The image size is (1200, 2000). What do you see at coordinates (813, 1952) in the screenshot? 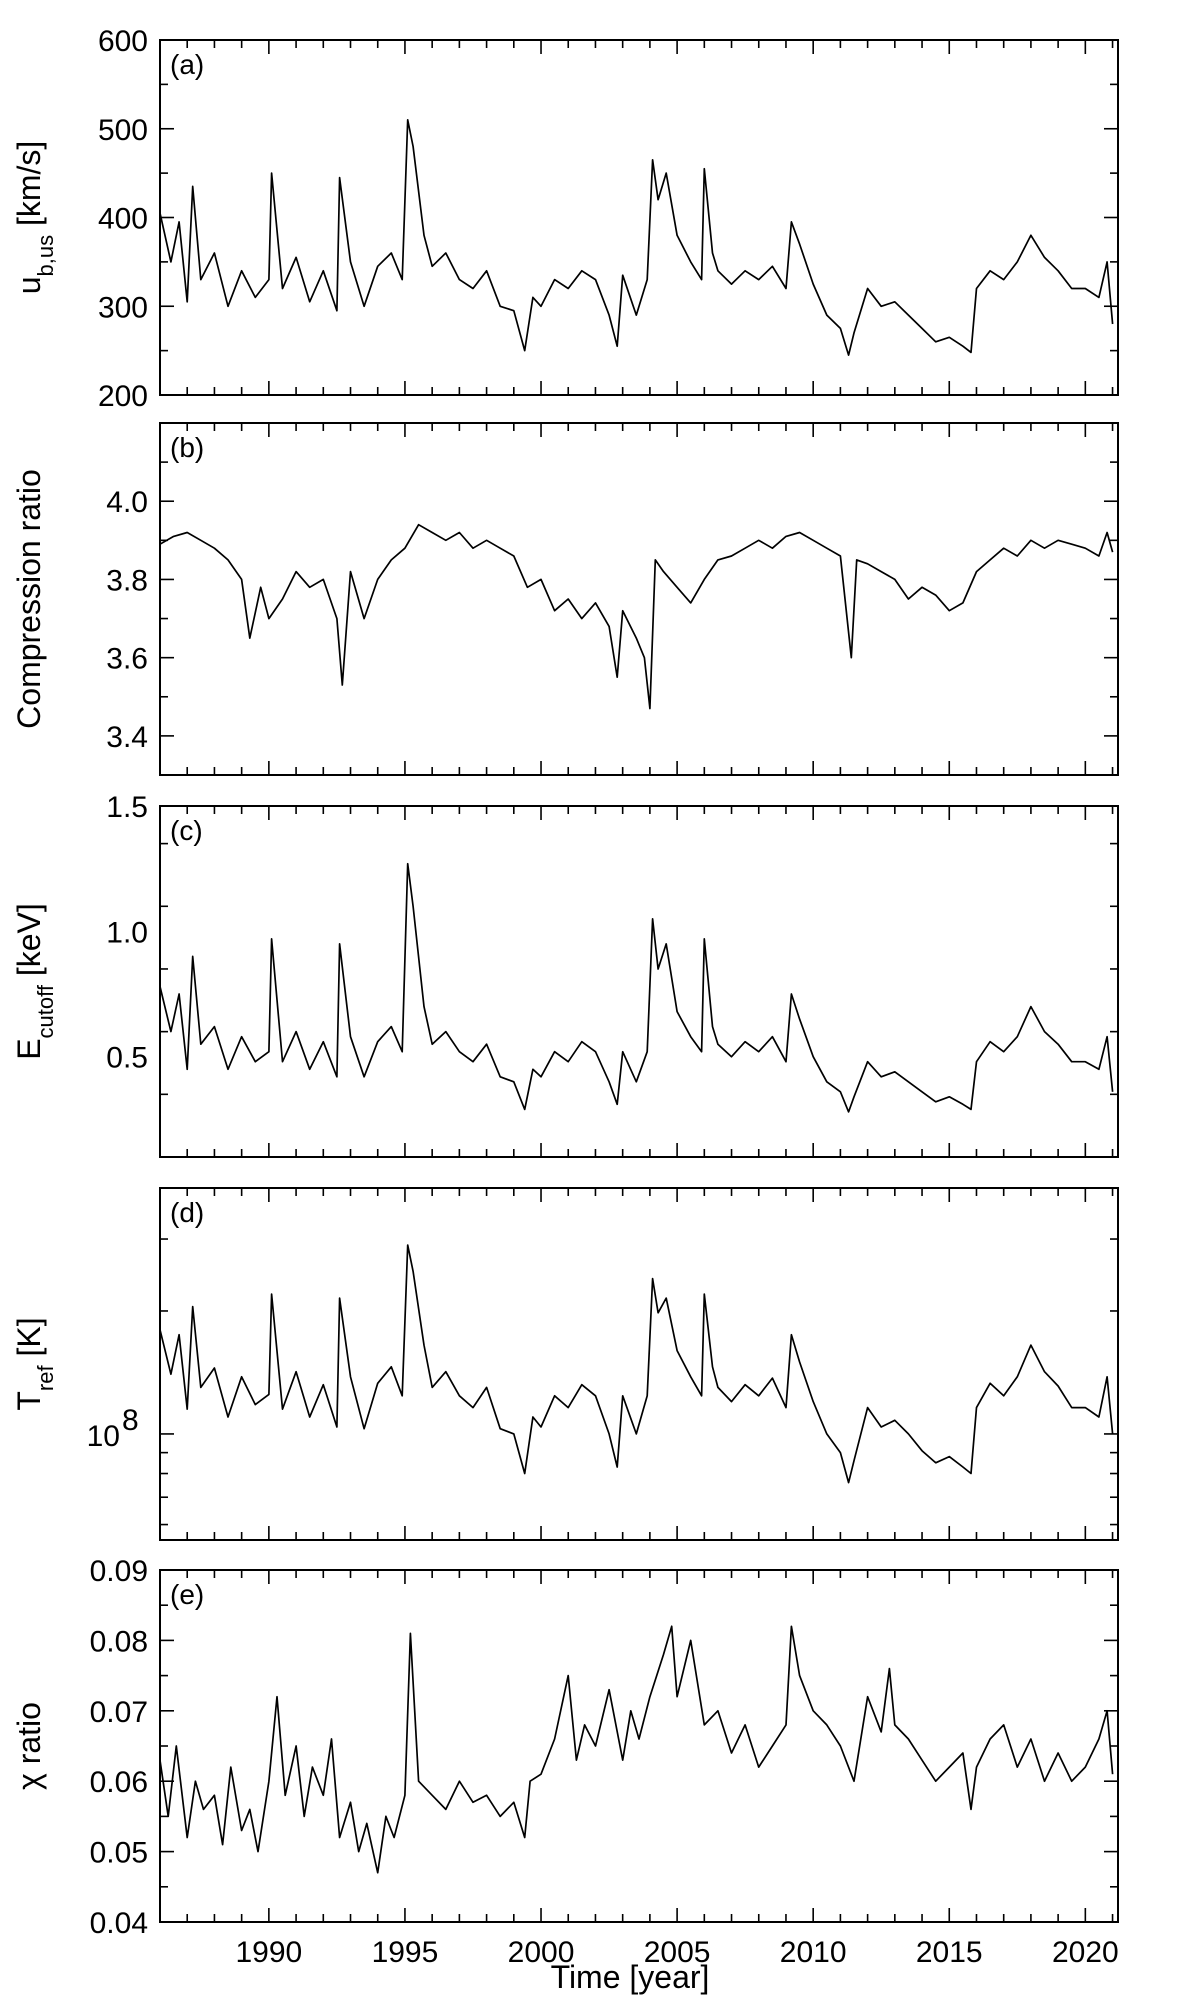
I see `x-tick-label: 2010` at bounding box center [813, 1952].